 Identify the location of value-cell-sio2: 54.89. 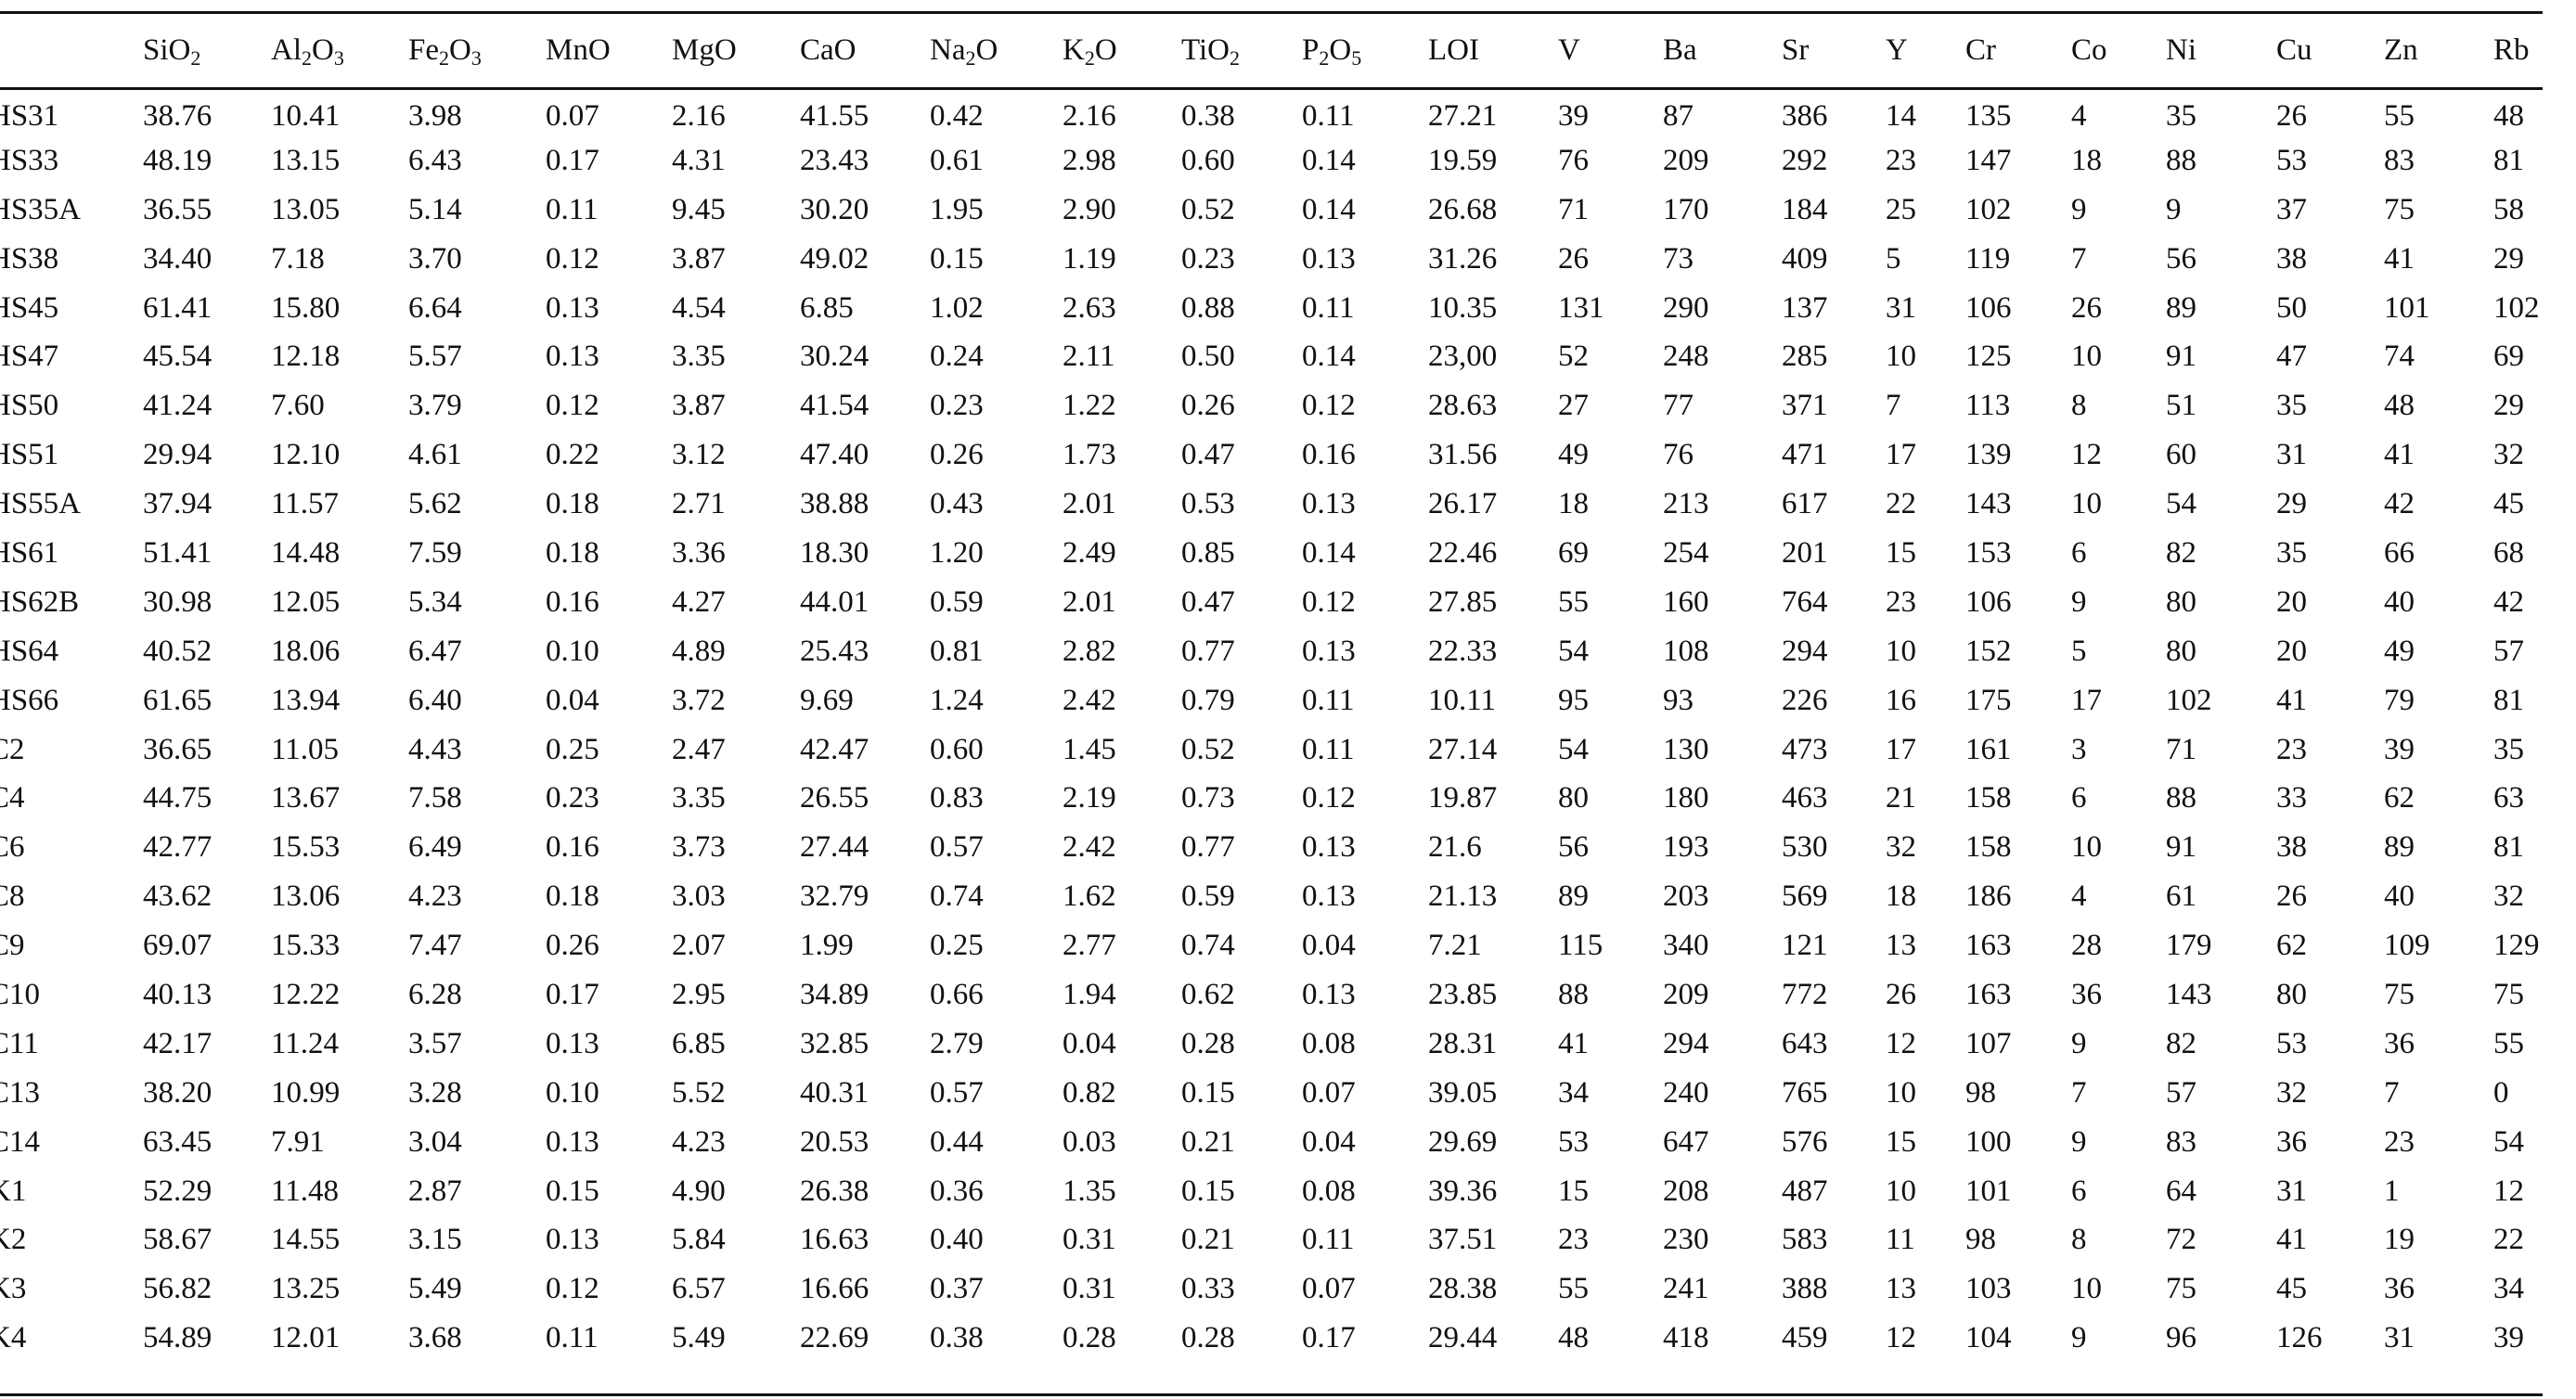
(178, 1338).